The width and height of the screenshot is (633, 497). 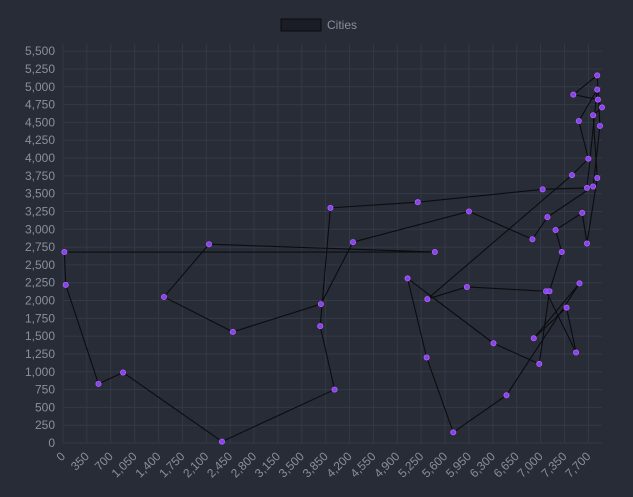 I want to click on y-tick-label: 3,000, so click(x=40, y=229).